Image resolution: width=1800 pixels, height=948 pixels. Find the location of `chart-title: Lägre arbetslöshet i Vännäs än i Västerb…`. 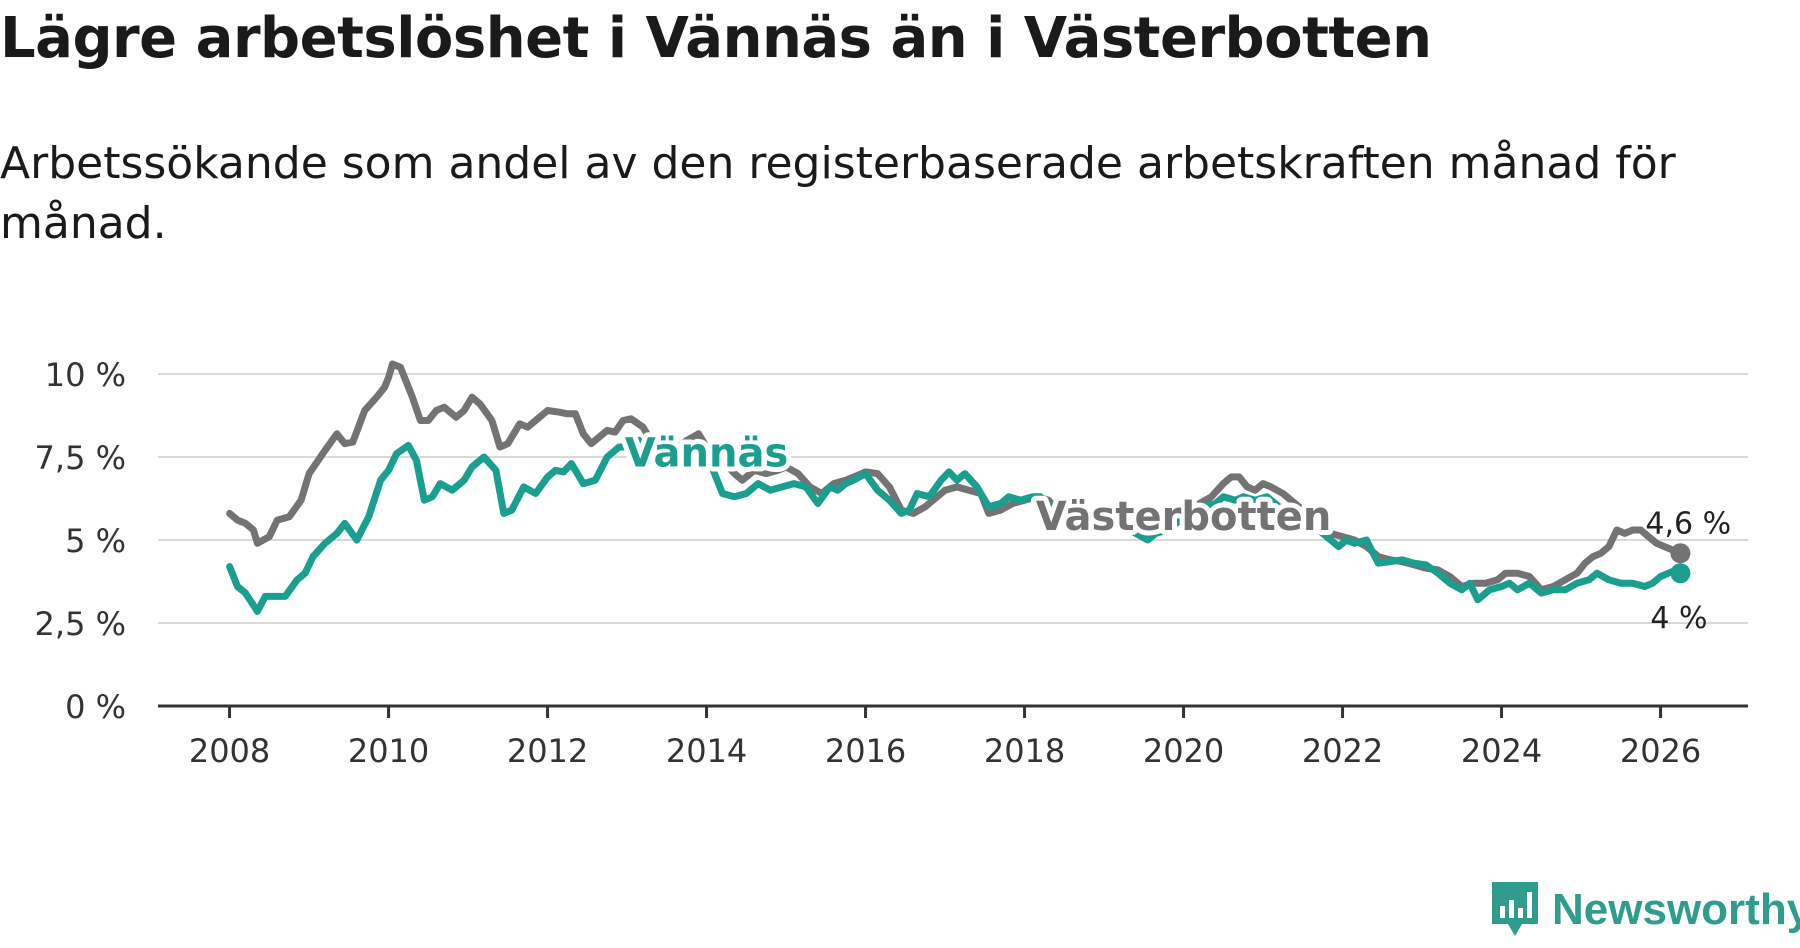

chart-title: Lägre arbetslöshet i Vännäs än i Västerb… is located at coordinates (716, 38).